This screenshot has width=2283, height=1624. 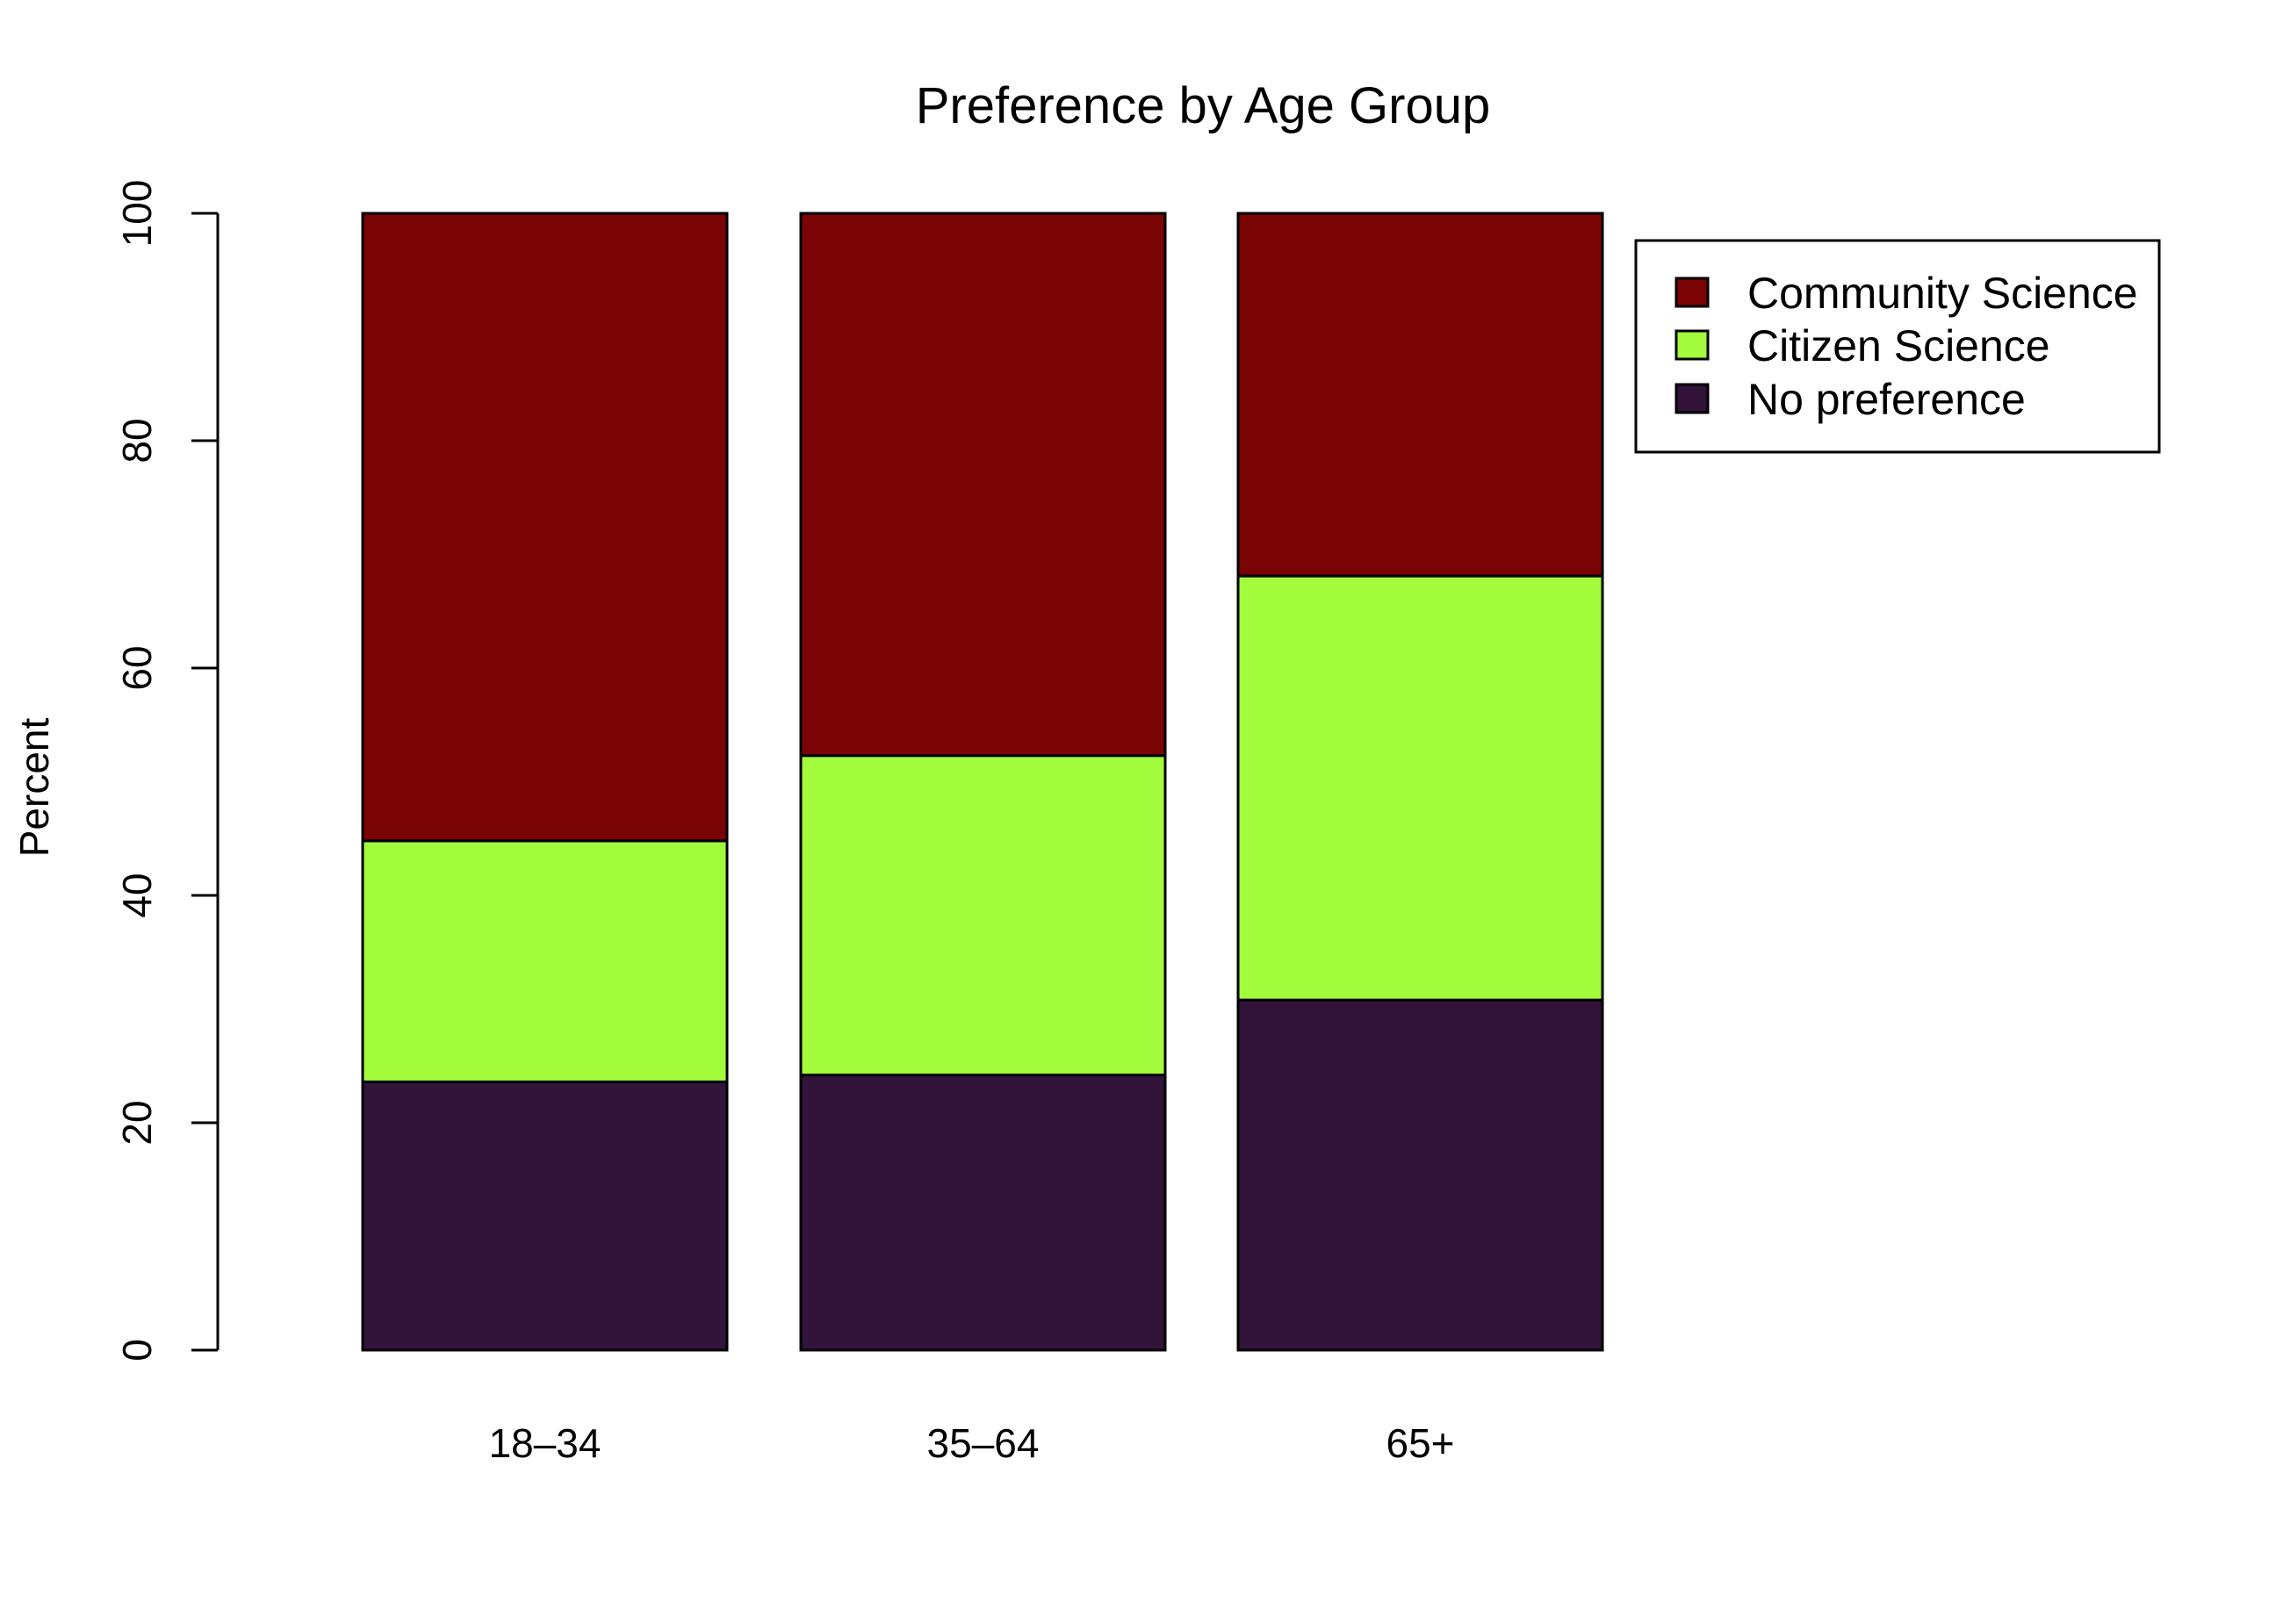 What do you see at coordinates (545, 961) in the screenshot?
I see `bar-1834-citizen-science` at bounding box center [545, 961].